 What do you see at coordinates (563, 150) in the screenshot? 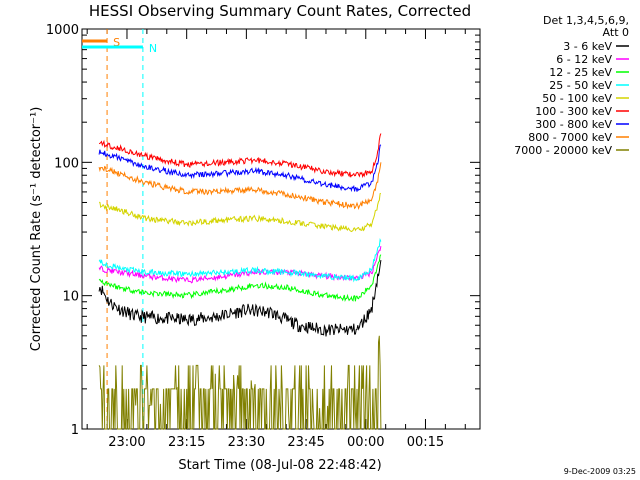
I see `legend-label: 7000 - 20000 keV` at bounding box center [563, 150].